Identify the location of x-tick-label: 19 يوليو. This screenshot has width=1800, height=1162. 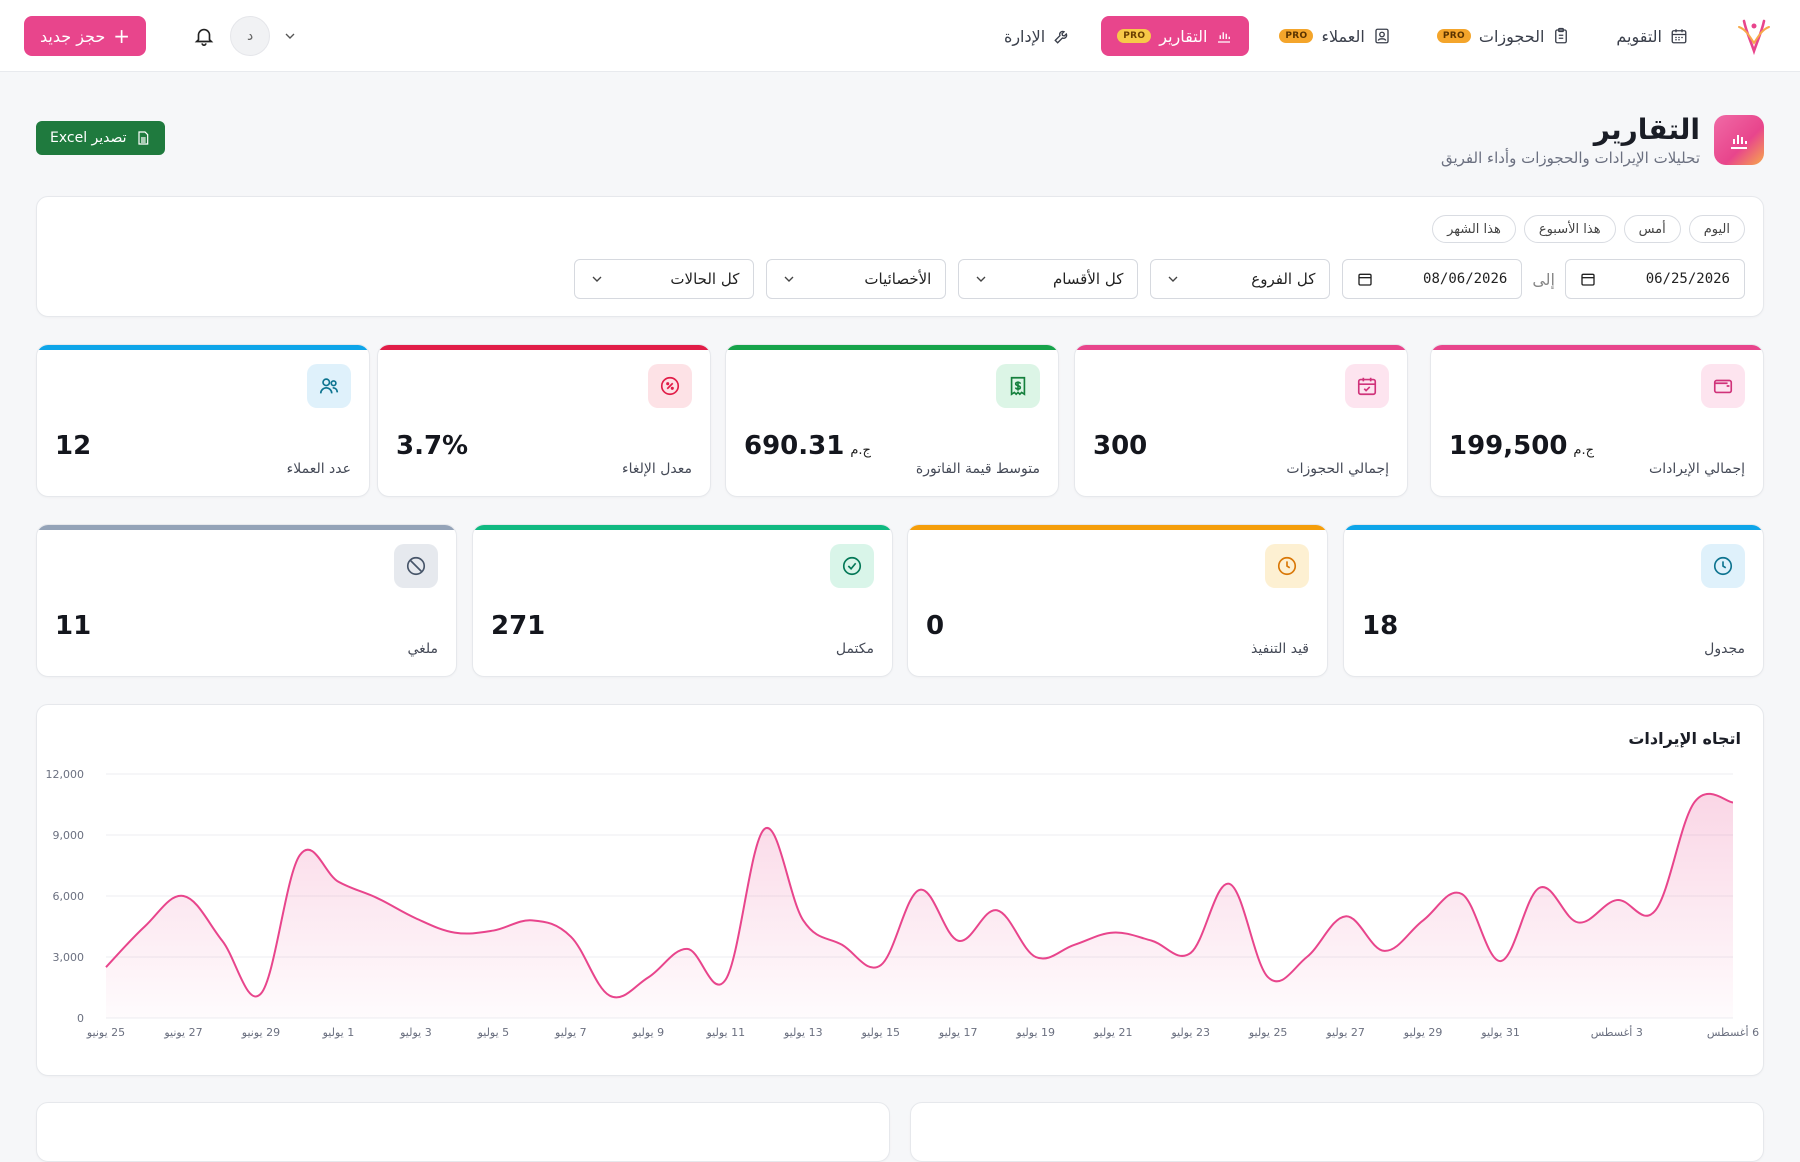
(1035, 1032).